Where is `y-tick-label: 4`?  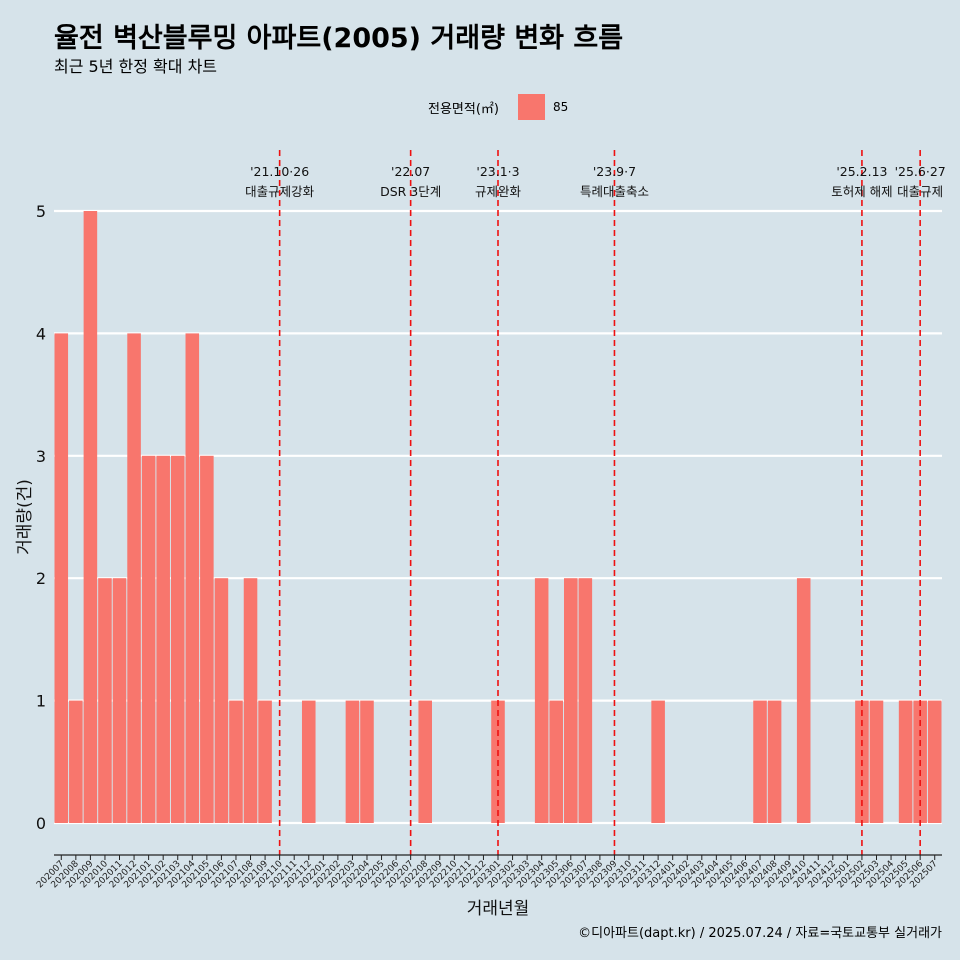 y-tick-label: 4 is located at coordinates (41, 333).